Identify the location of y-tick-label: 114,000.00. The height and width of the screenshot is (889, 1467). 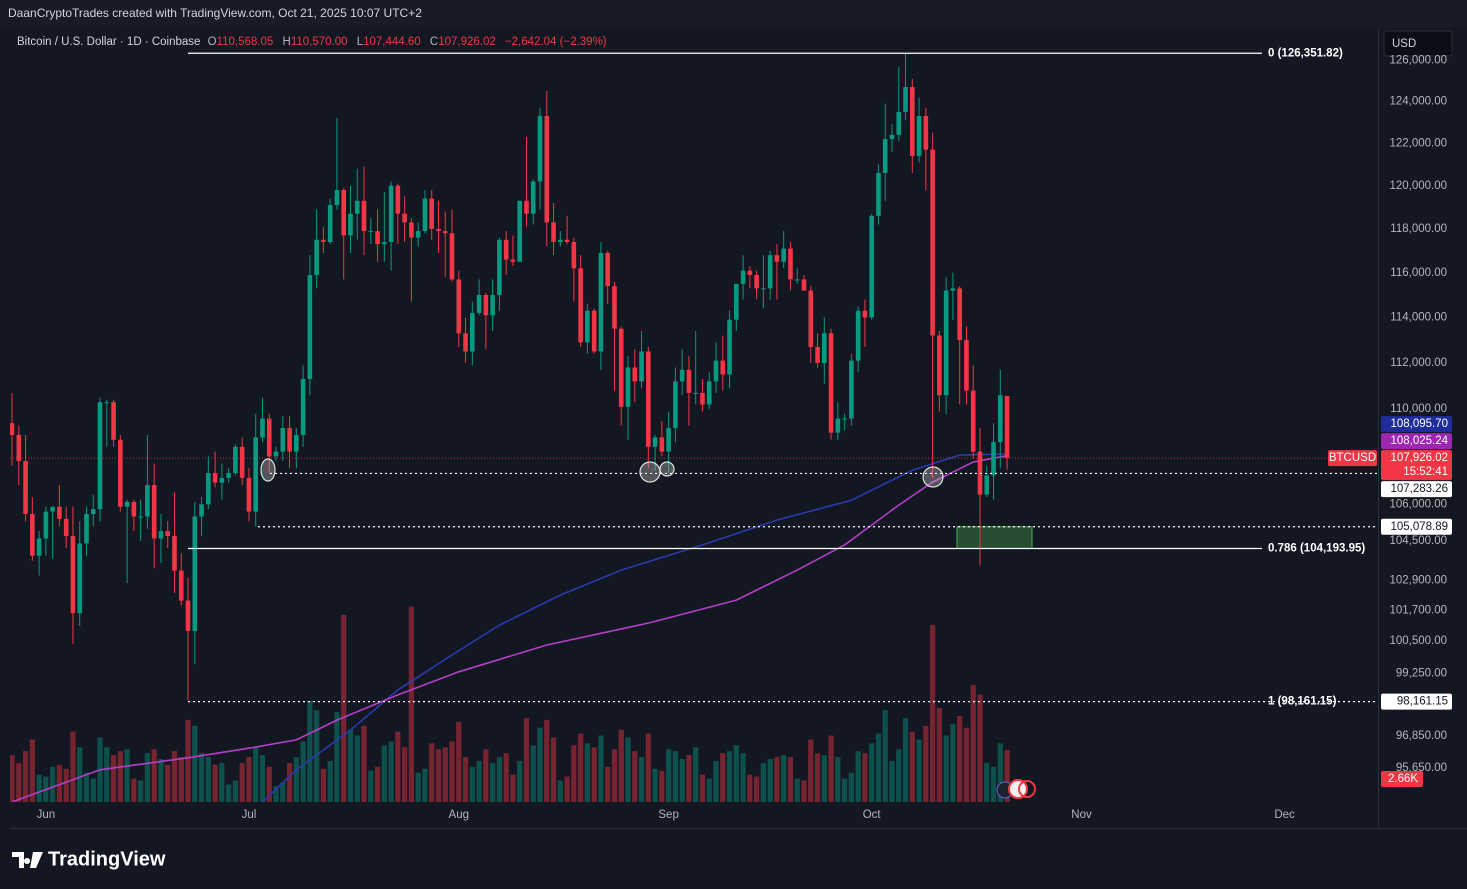
(1418, 317).